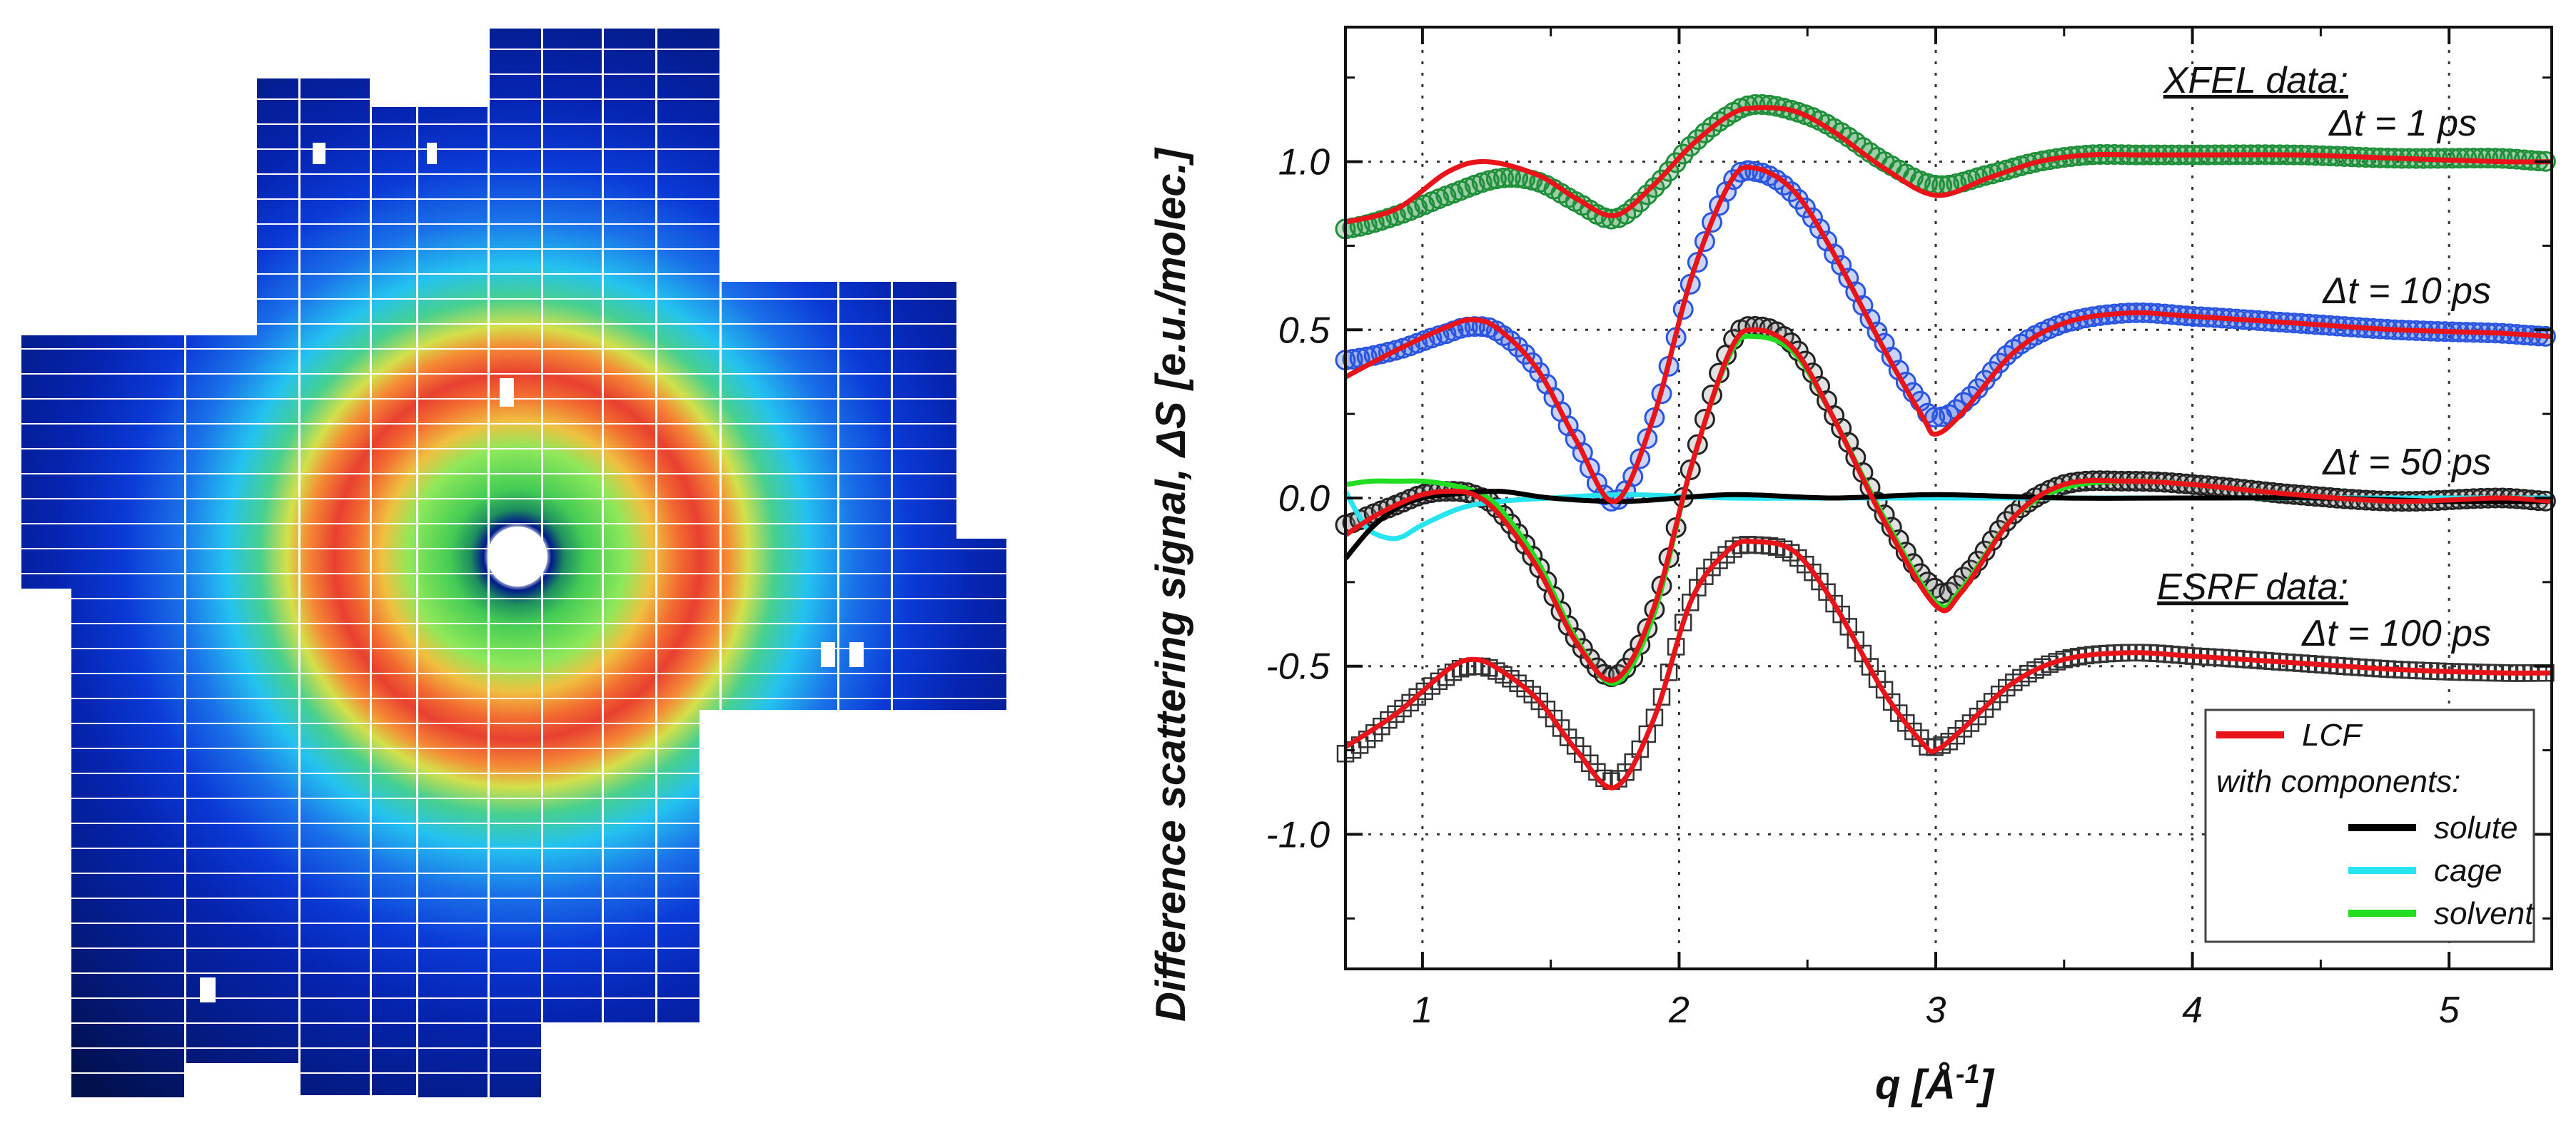 Image resolution: width=2576 pixels, height=1128 pixels. What do you see at coordinates (1948, 334) in the screenshot?
I see `series-10ps-lcf` at bounding box center [1948, 334].